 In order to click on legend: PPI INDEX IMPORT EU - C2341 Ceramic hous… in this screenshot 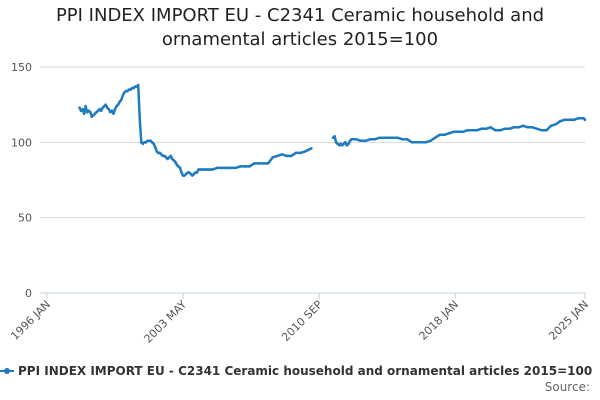, I will do `click(300, 371)`.